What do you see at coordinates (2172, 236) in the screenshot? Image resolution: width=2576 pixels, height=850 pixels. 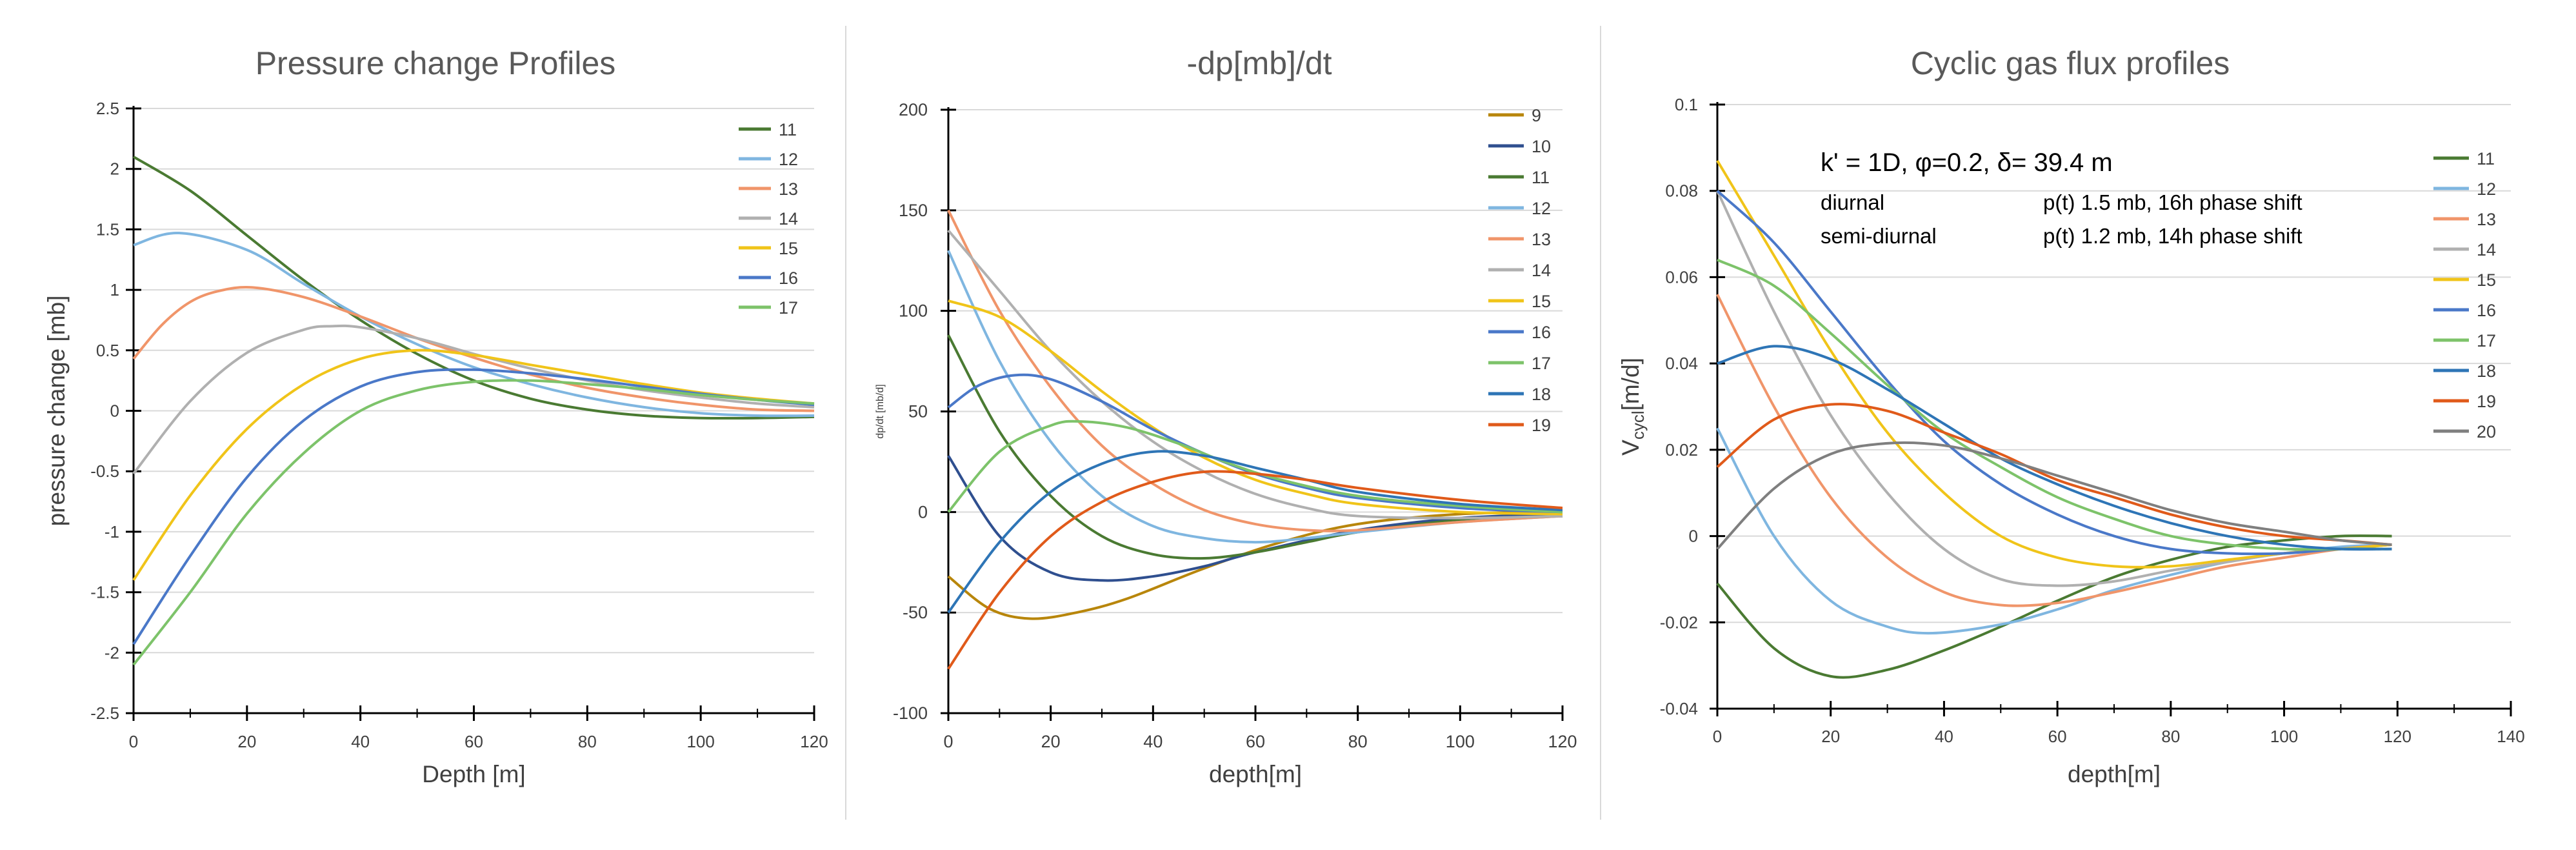 I see `annotation-semidiurnal-value: p(t) 1.2 mb, 14h phase shift` at bounding box center [2172, 236].